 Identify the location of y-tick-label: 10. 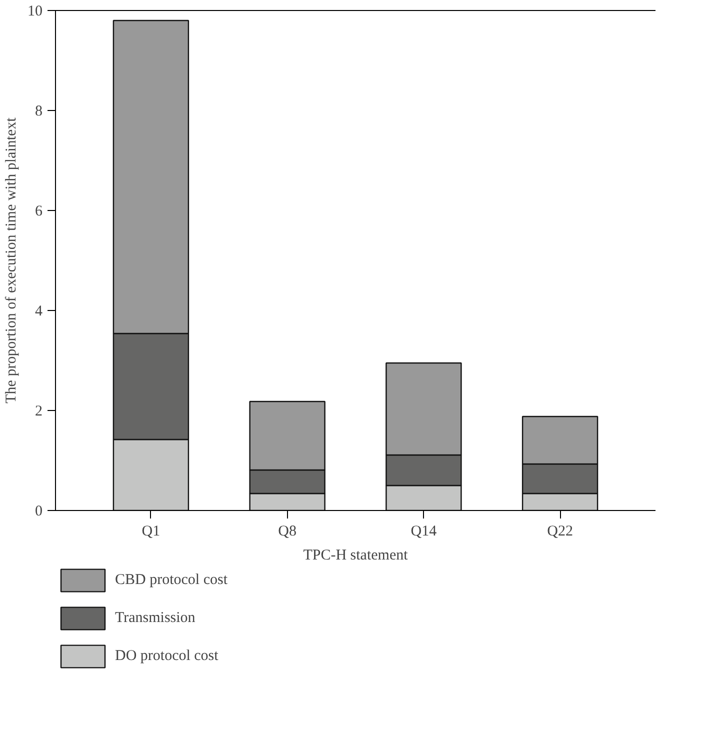
(35, 12).